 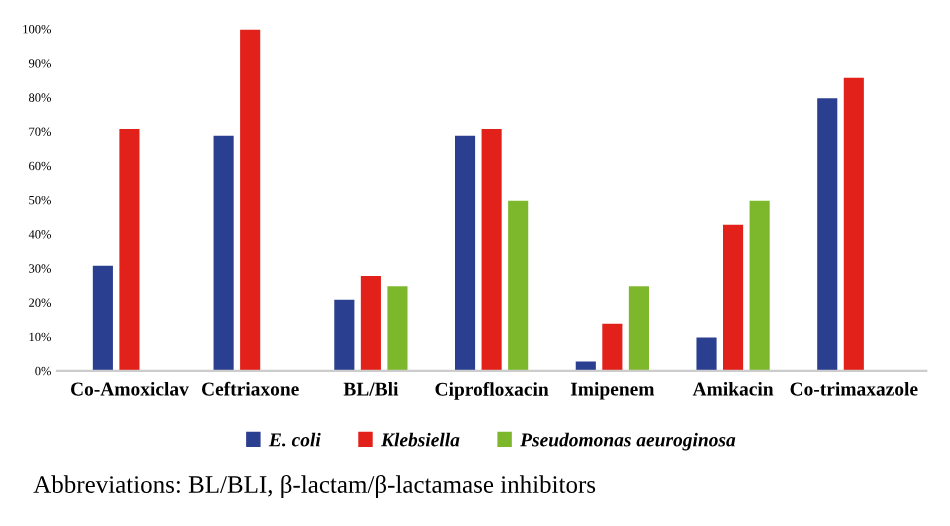 What do you see at coordinates (733, 388) in the screenshot?
I see `x-tick-label: Amikacin` at bounding box center [733, 388].